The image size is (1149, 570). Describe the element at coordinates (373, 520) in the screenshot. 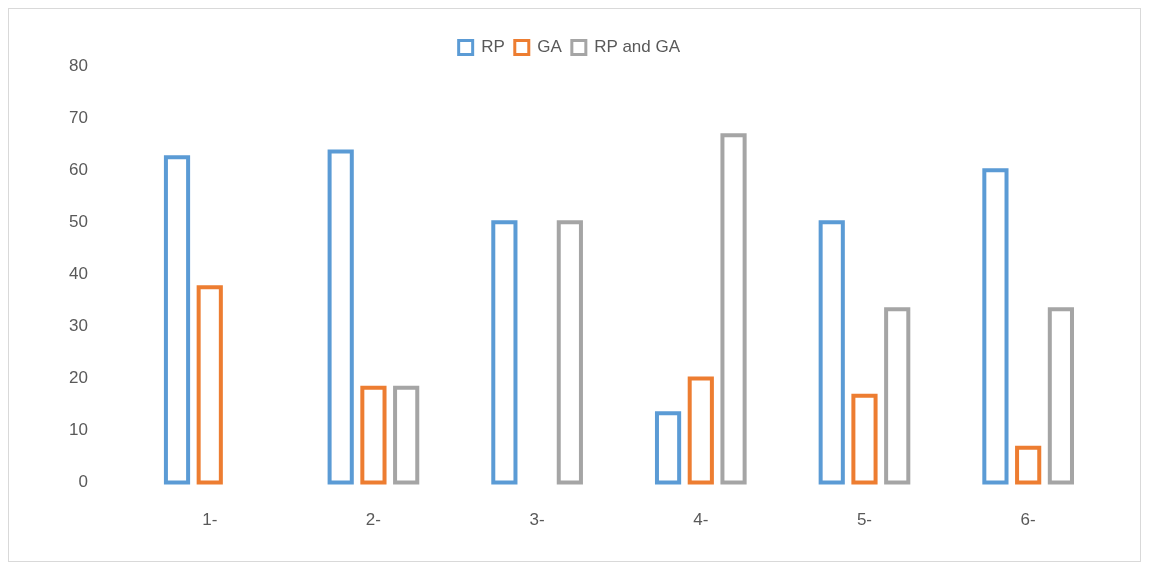

I see `x-tick-label: 2-` at that location.